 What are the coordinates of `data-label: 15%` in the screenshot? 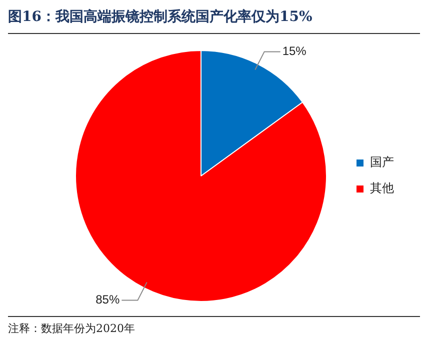 It's located at (294, 51).